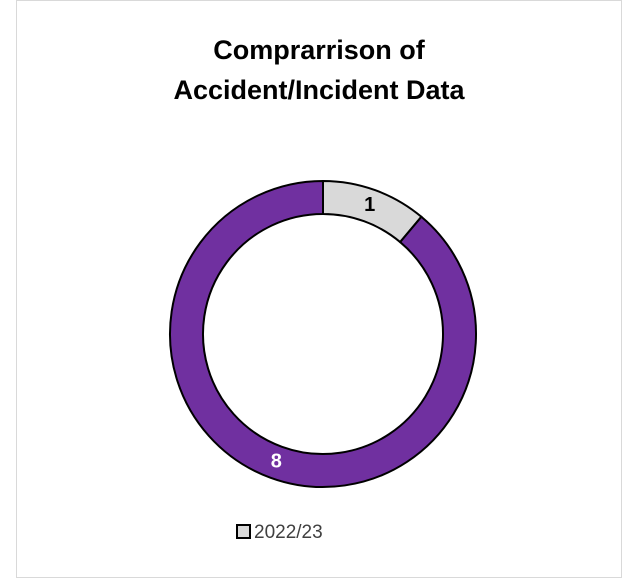 This screenshot has width=638, height=579. I want to click on data-label: 8, so click(276, 462).